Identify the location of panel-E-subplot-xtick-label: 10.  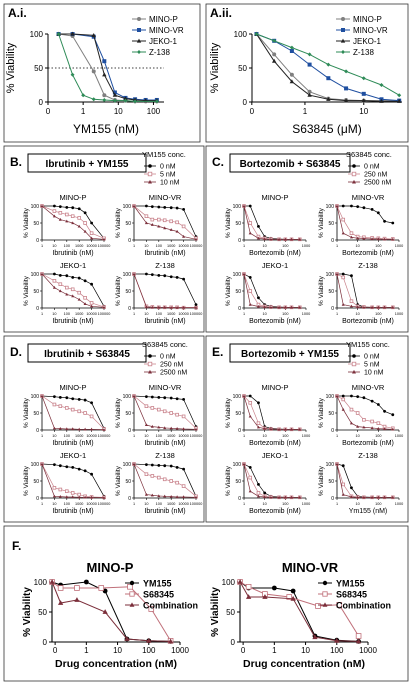
(265, 436).